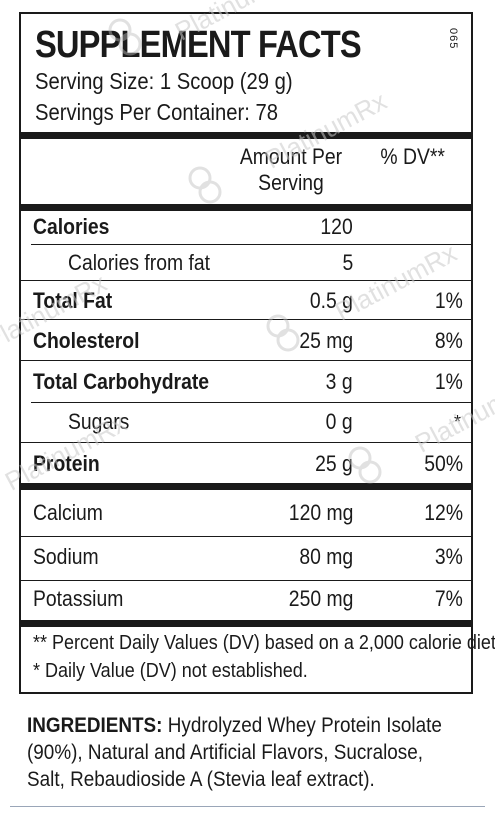 The image size is (495, 818). Describe the element at coordinates (170, 671) in the screenshot. I see `footnote-dv-not-established: * Daily Value (DV) not established.` at that location.